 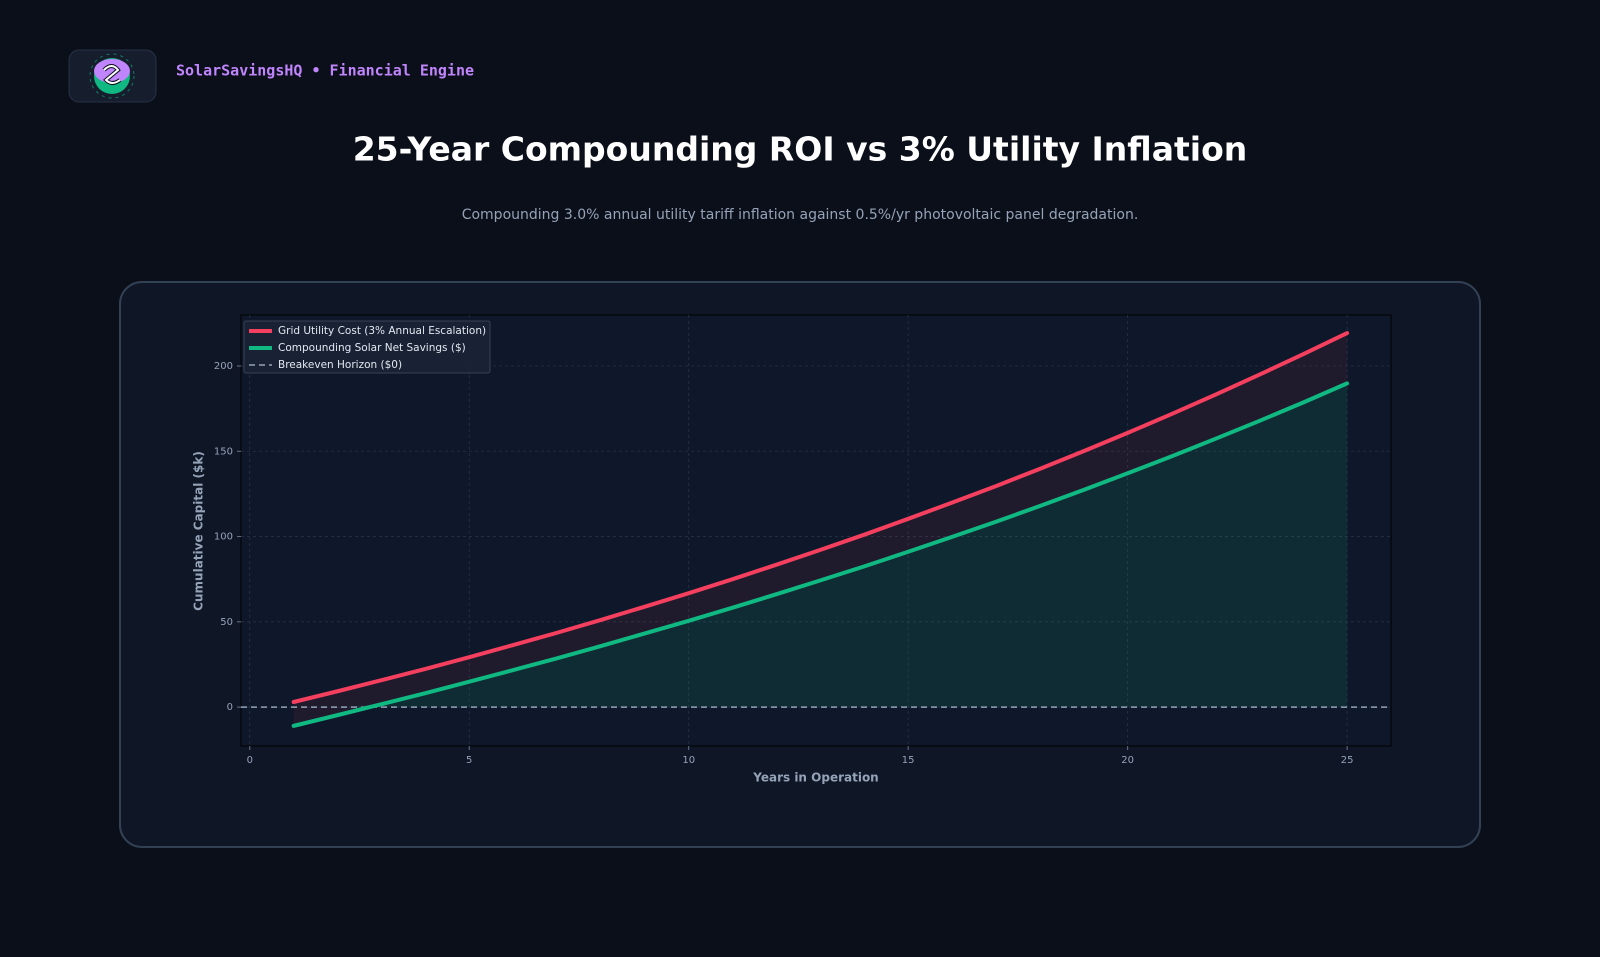 What do you see at coordinates (372, 348) in the screenshot?
I see `legend-label: Compounding Solar Net Savings ($)` at bounding box center [372, 348].